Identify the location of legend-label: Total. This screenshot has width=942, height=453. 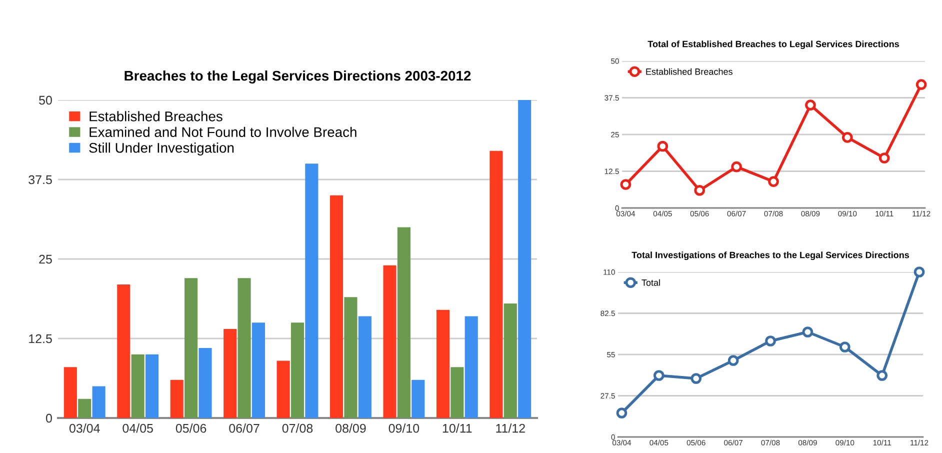
(651, 282).